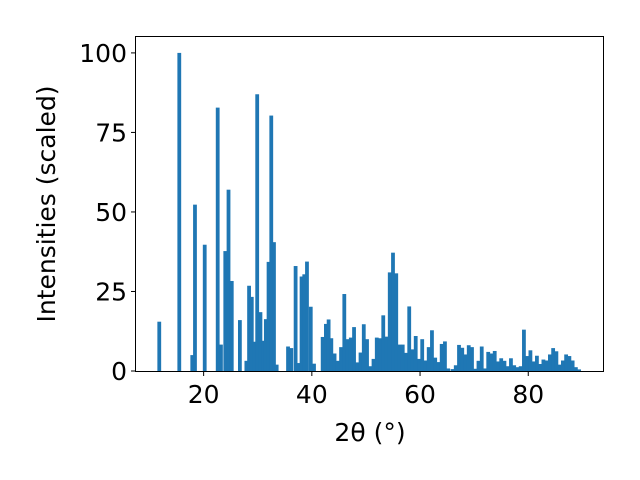 The width and height of the screenshot is (640, 480). I want to click on x-tick-label: 60, so click(420, 394).